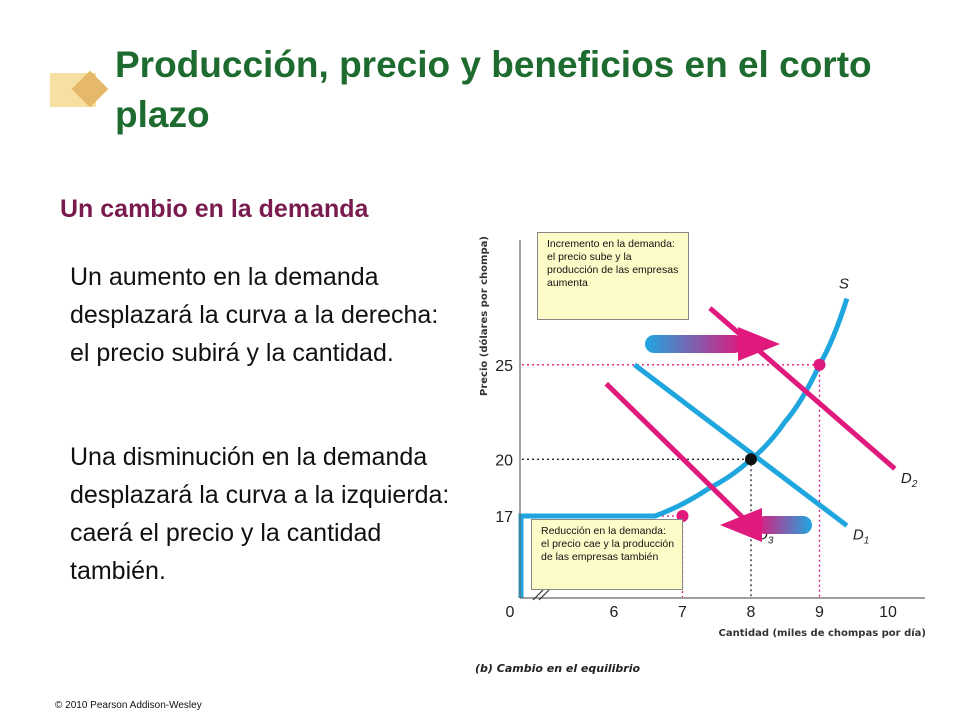 This screenshot has height=720, width=960. I want to click on y-axis-title: Precio (dólares por chompa), so click(484, 316).